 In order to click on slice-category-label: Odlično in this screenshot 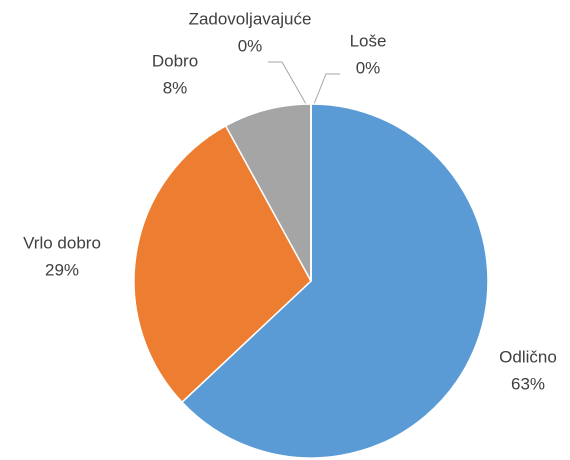, I will do `click(528, 356)`.